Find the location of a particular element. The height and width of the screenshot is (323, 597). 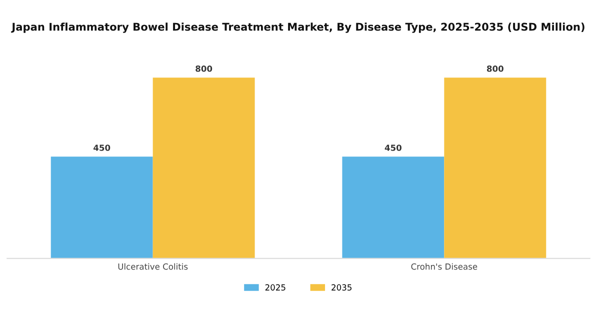

legend-label: 2025 is located at coordinates (275, 287).